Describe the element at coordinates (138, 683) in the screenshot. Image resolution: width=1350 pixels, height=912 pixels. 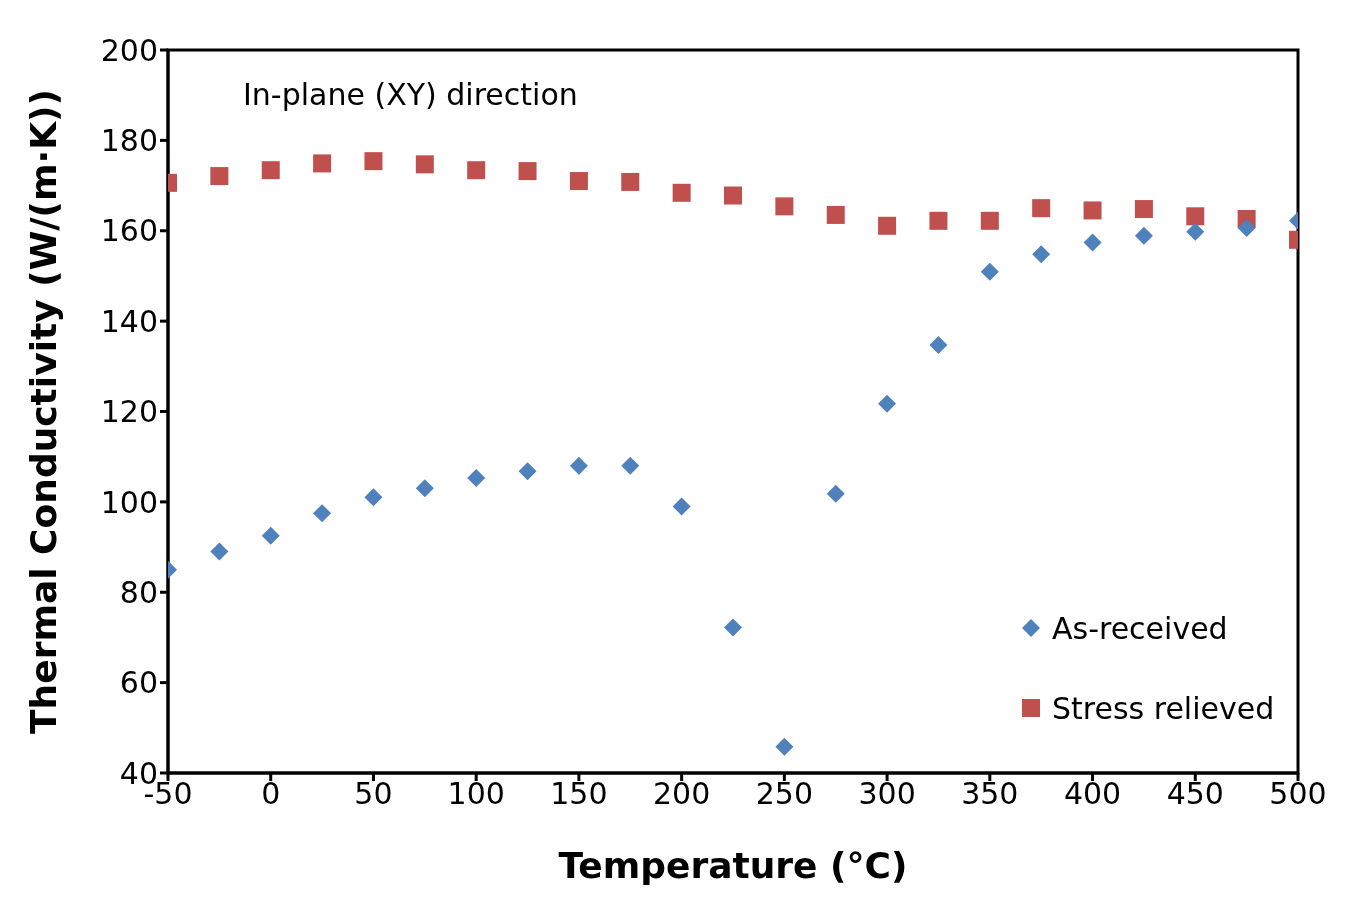
I see `y-tick-label: 60` at that location.